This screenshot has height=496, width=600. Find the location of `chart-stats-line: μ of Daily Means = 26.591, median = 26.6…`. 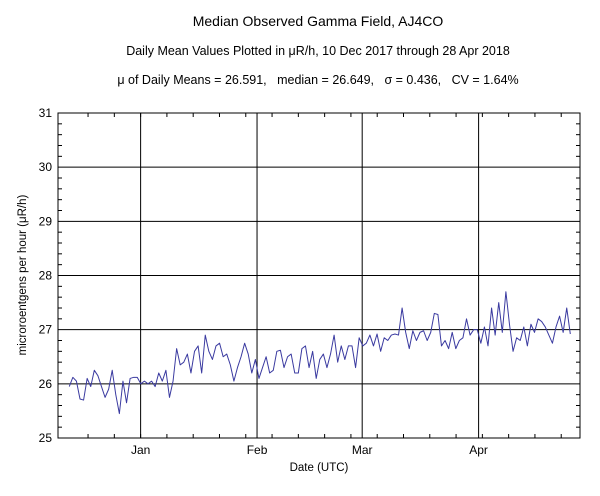

chart-stats-line: μ of Daily Means = 26.591, median = 26.6… is located at coordinates (317, 80).